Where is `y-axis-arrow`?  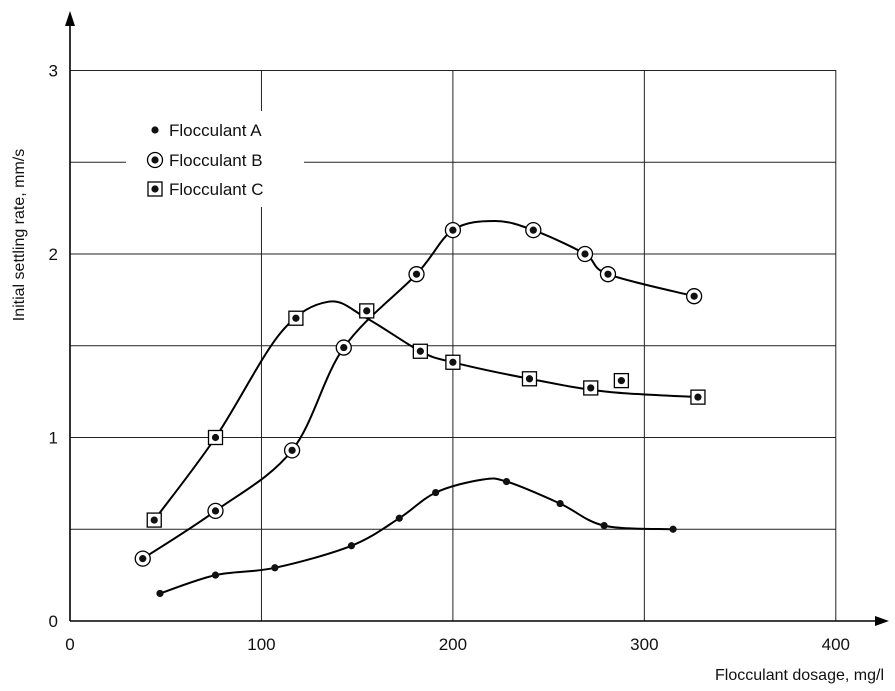
y-axis-arrow is located at coordinates (70, 18).